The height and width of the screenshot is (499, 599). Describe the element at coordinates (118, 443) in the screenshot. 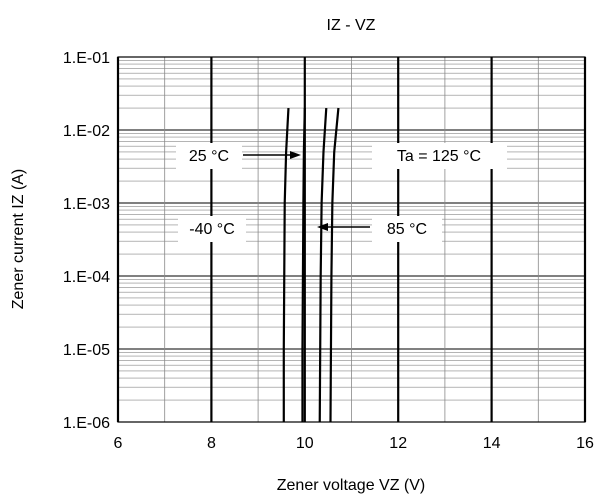

I see `x-tick-label: 6` at that location.